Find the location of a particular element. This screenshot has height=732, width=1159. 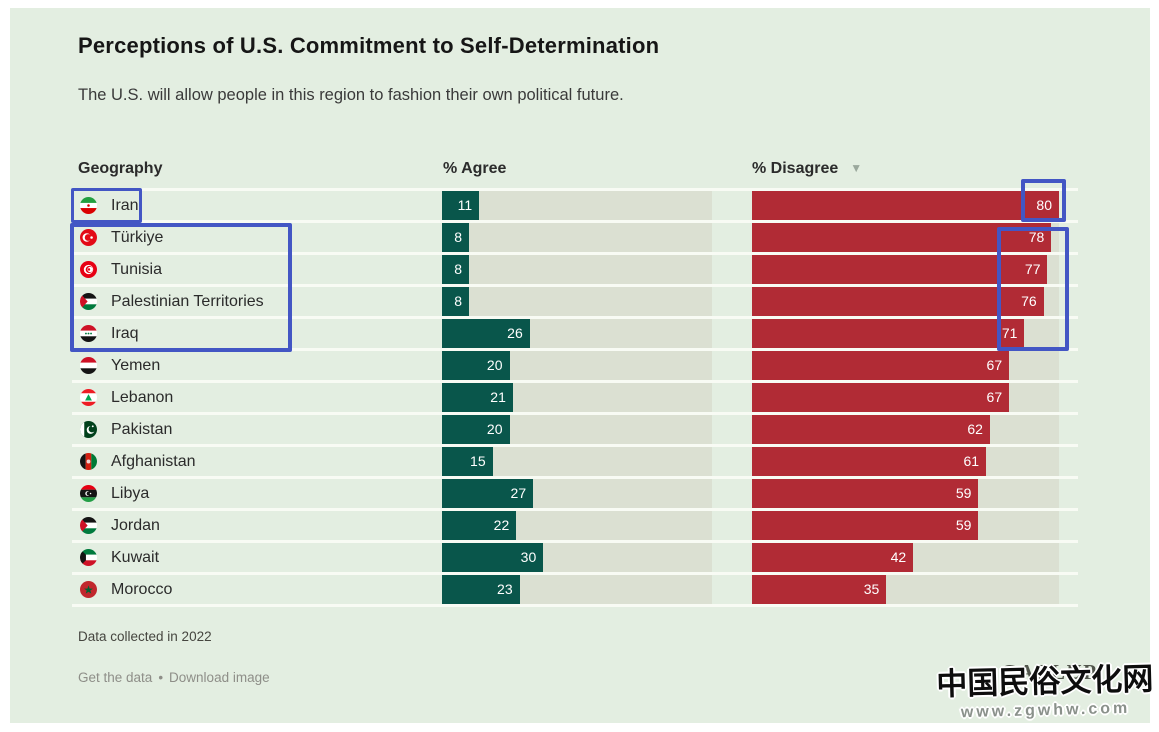

geography-cell: Türkiye is located at coordinates (121, 237).